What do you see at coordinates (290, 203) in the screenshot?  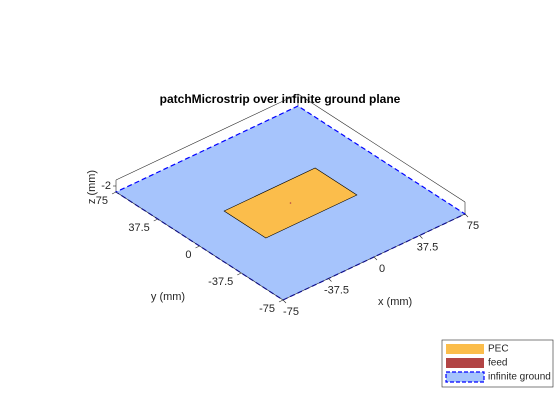 I see `feed` at bounding box center [290, 203].